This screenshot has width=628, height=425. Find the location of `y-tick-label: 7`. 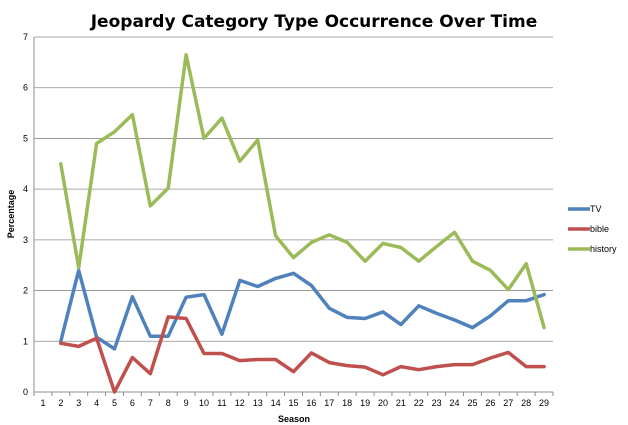

y-tick-label: 7 is located at coordinates (25, 37).